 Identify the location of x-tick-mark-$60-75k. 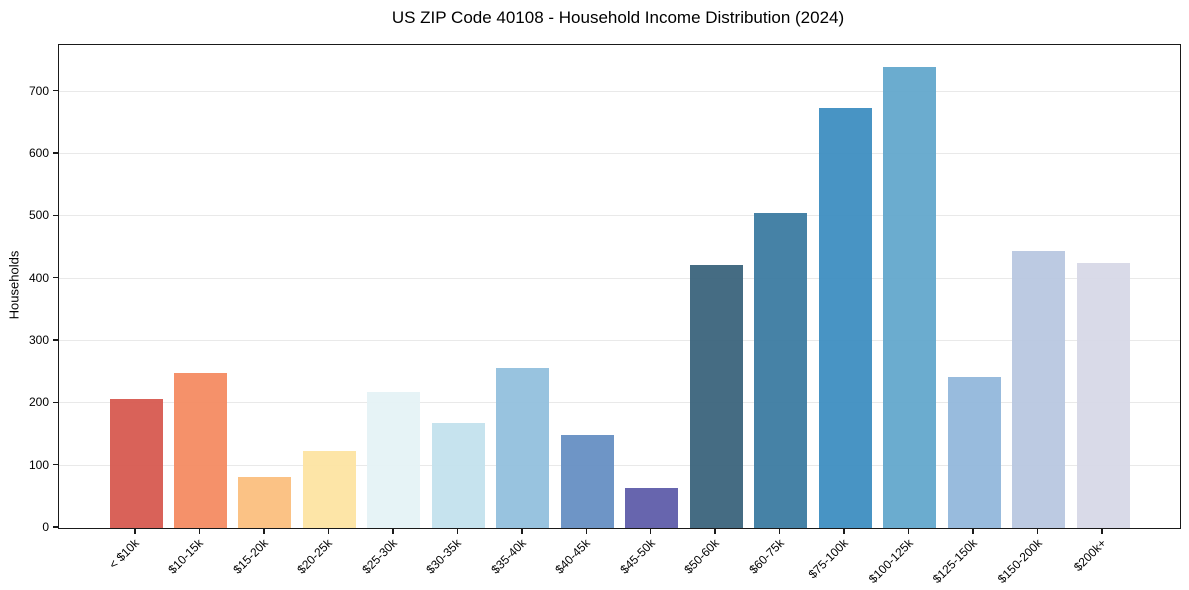
(779, 531).